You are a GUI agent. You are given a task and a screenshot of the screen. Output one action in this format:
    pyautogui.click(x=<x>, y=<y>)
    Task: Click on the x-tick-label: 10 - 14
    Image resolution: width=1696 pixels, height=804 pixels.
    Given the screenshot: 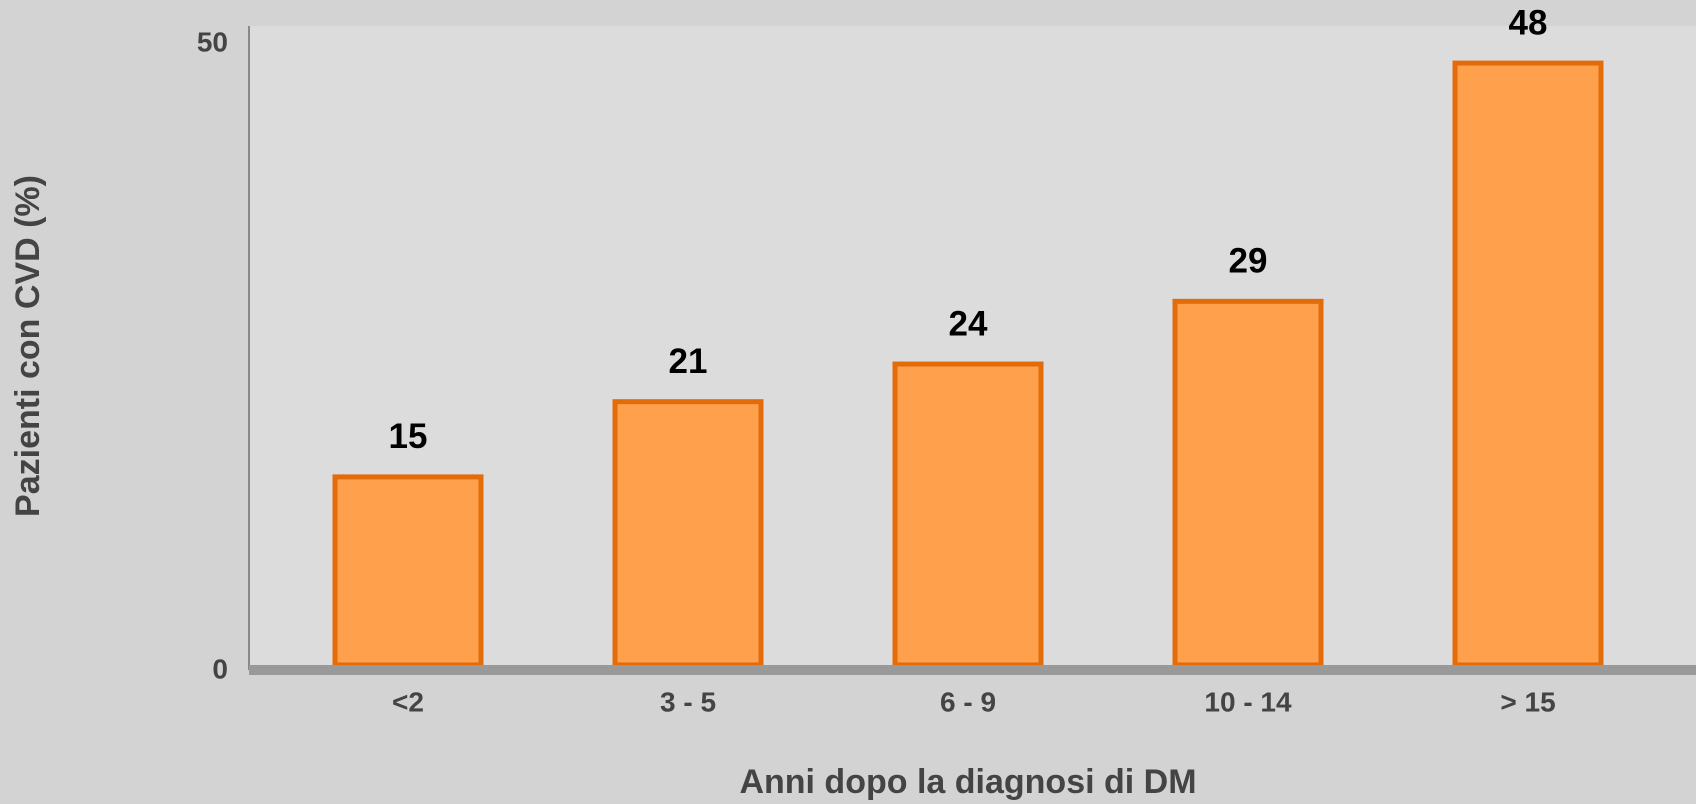 What is the action you would take?
    pyautogui.click(x=1248, y=701)
    